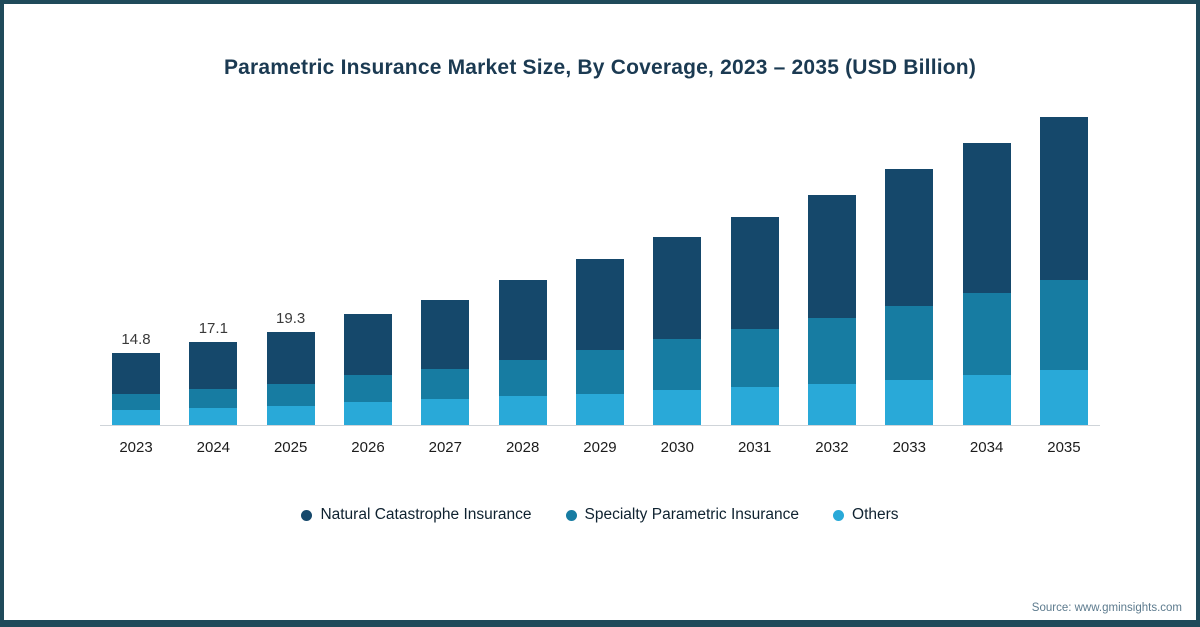 The image size is (1200, 627). I want to click on bar-column: 19.3, so click(290, 367).